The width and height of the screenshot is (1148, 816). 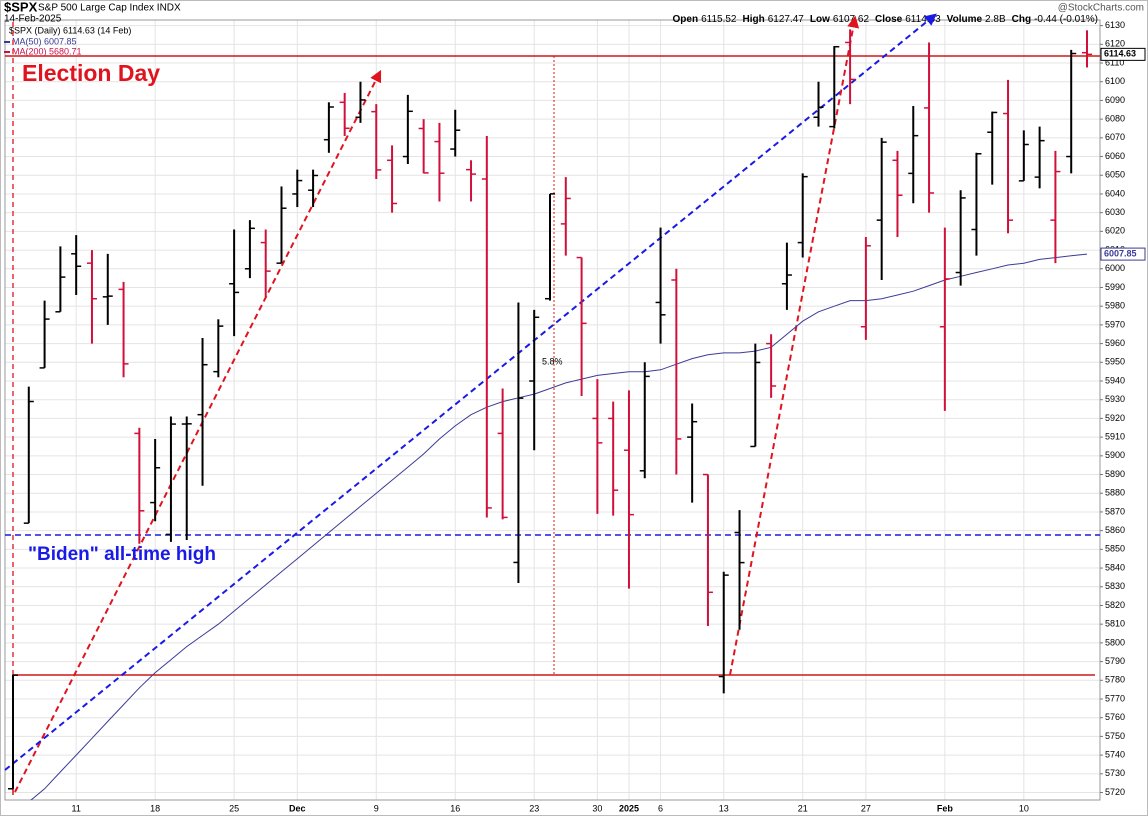 What do you see at coordinates (820, 19) in the screenshot?
I see `quote-label: Low` at bounding box center [820, 19].